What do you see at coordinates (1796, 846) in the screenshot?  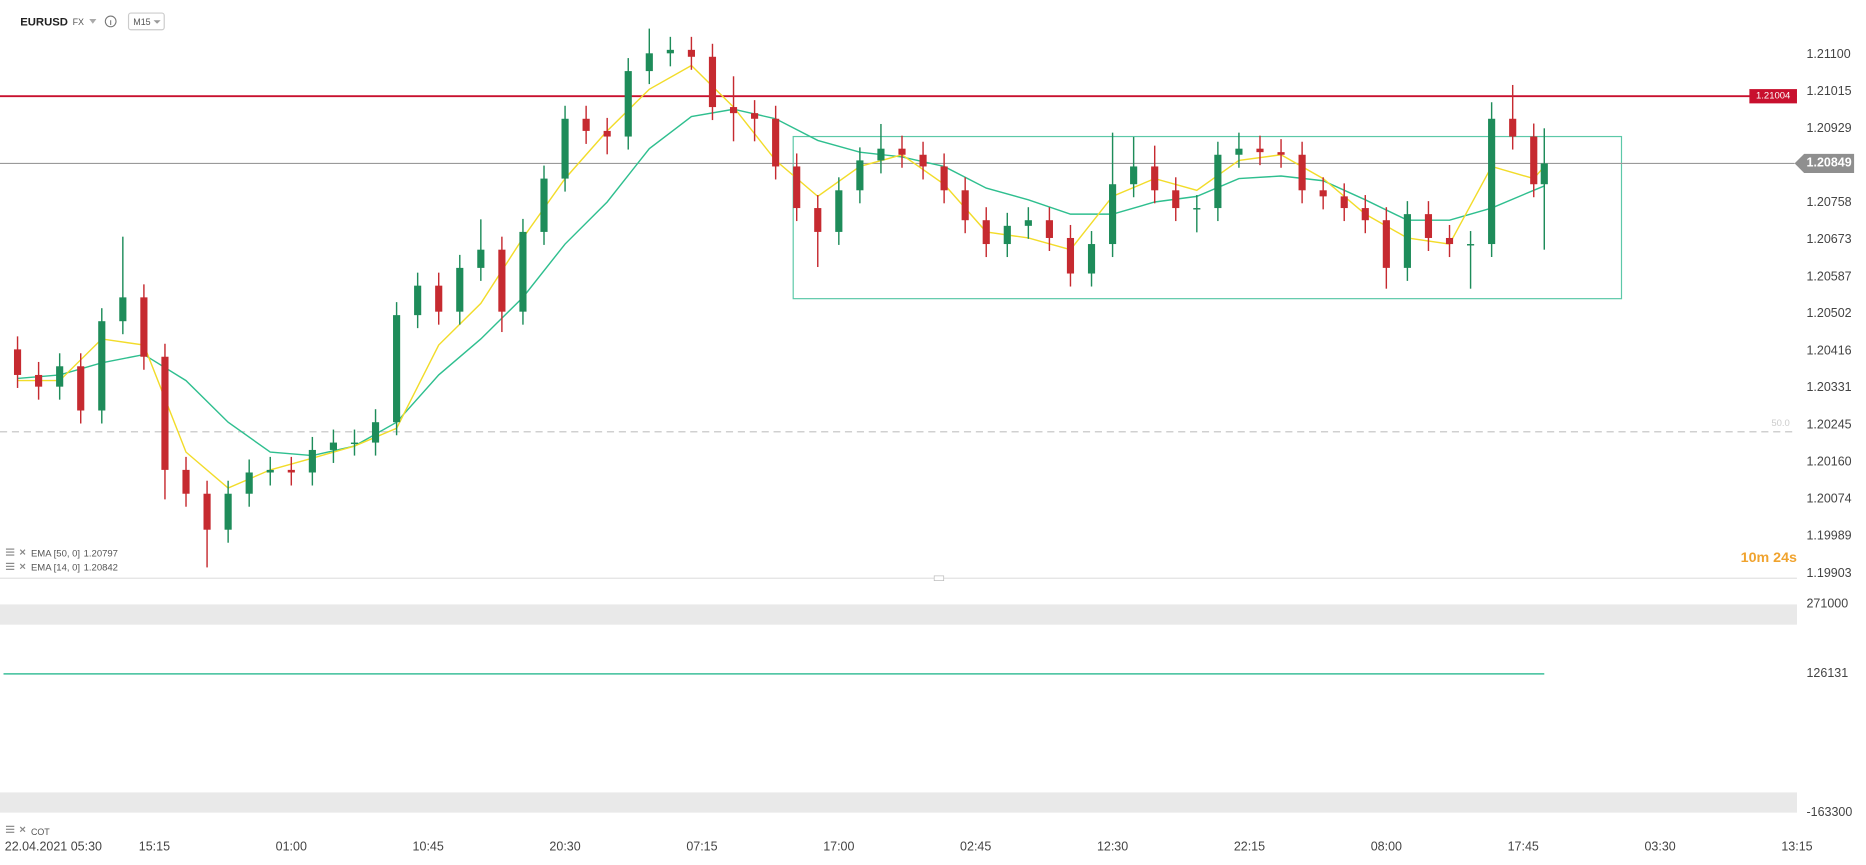 I see `x-tick-label: 13:15` at bounding box center [1796, 846].